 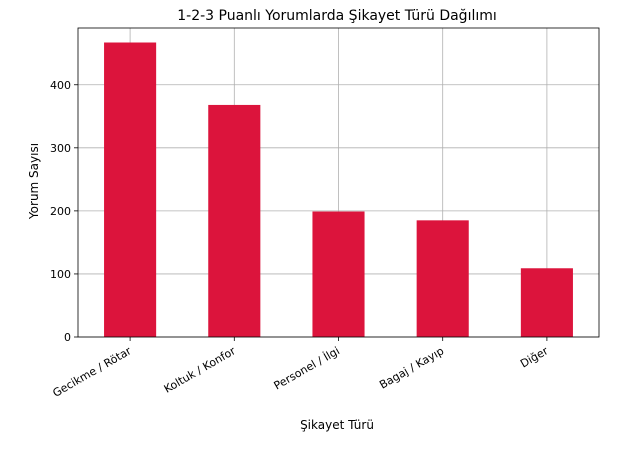 What do you see at coordinates (337, 425) in the screenshot?
I see `x-axis-label: Şikayet Türü` at bounding box center [337, 425].